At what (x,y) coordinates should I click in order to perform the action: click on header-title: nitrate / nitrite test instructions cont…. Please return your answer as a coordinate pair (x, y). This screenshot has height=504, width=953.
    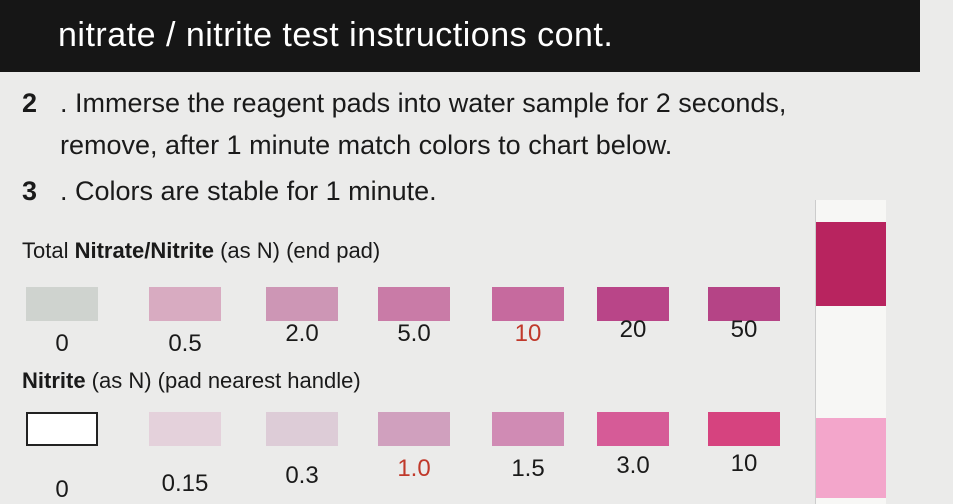
    Looking at the image, I should click on (336, 35).